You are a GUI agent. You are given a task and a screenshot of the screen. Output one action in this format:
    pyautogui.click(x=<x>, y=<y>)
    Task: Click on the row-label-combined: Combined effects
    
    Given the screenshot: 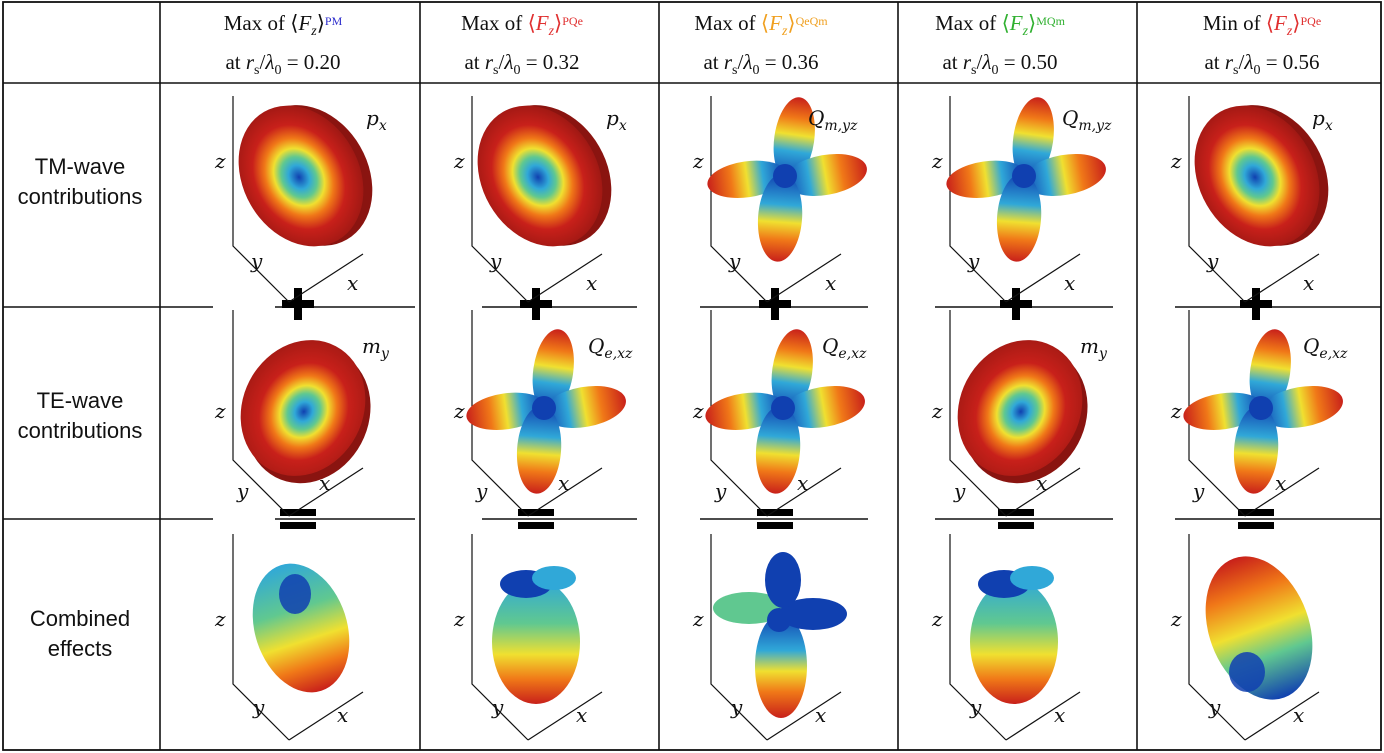 What is the action you would take?
    pyautogui.click(x=80, y=633)
    